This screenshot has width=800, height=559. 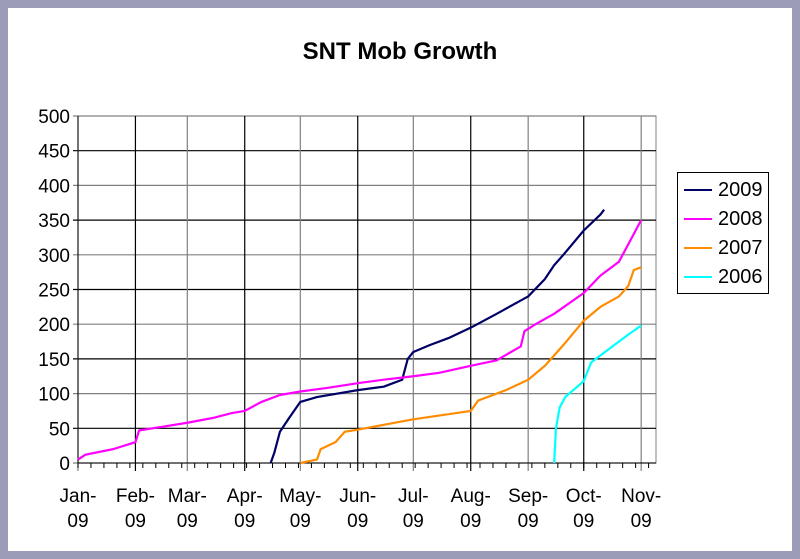 I want to click on x-tick-label: Nov-, so click(x=641, y=496).